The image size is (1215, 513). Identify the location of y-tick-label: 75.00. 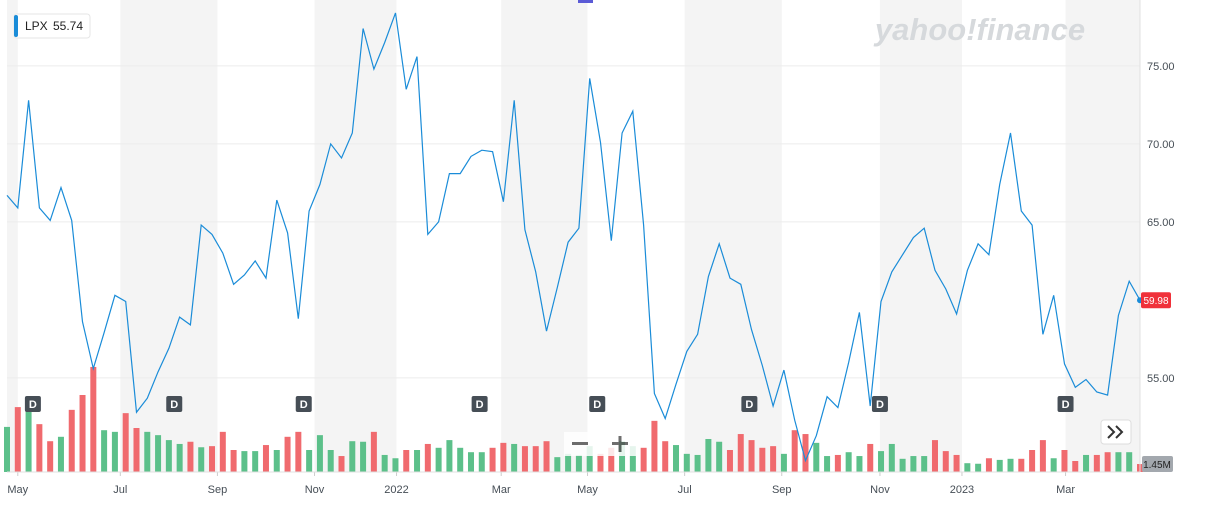
(1161, 67).